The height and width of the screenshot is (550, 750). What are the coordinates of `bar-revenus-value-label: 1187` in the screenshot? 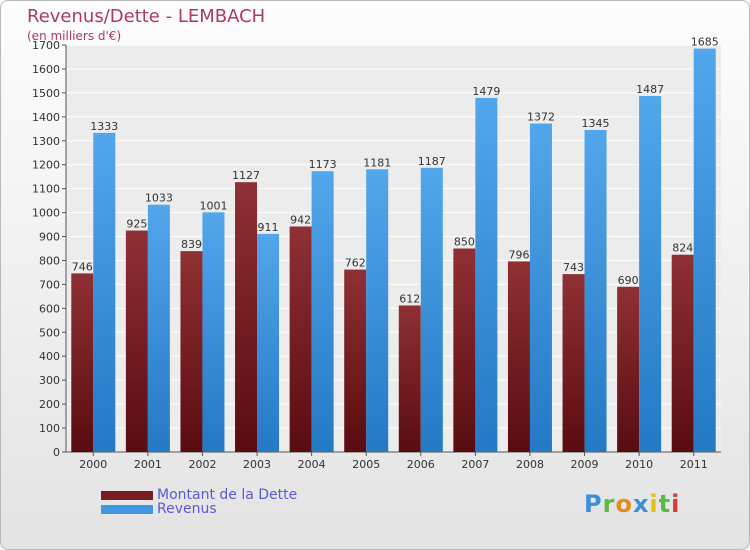 It's located at (432, 161).